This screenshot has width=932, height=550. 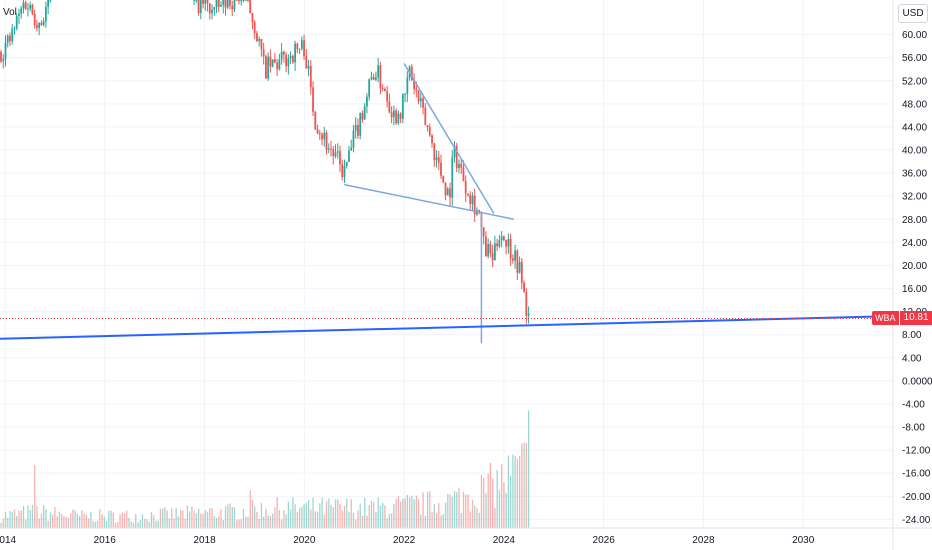 I want to click on price-tick-label: 8.00, so click(x=912, y=335).